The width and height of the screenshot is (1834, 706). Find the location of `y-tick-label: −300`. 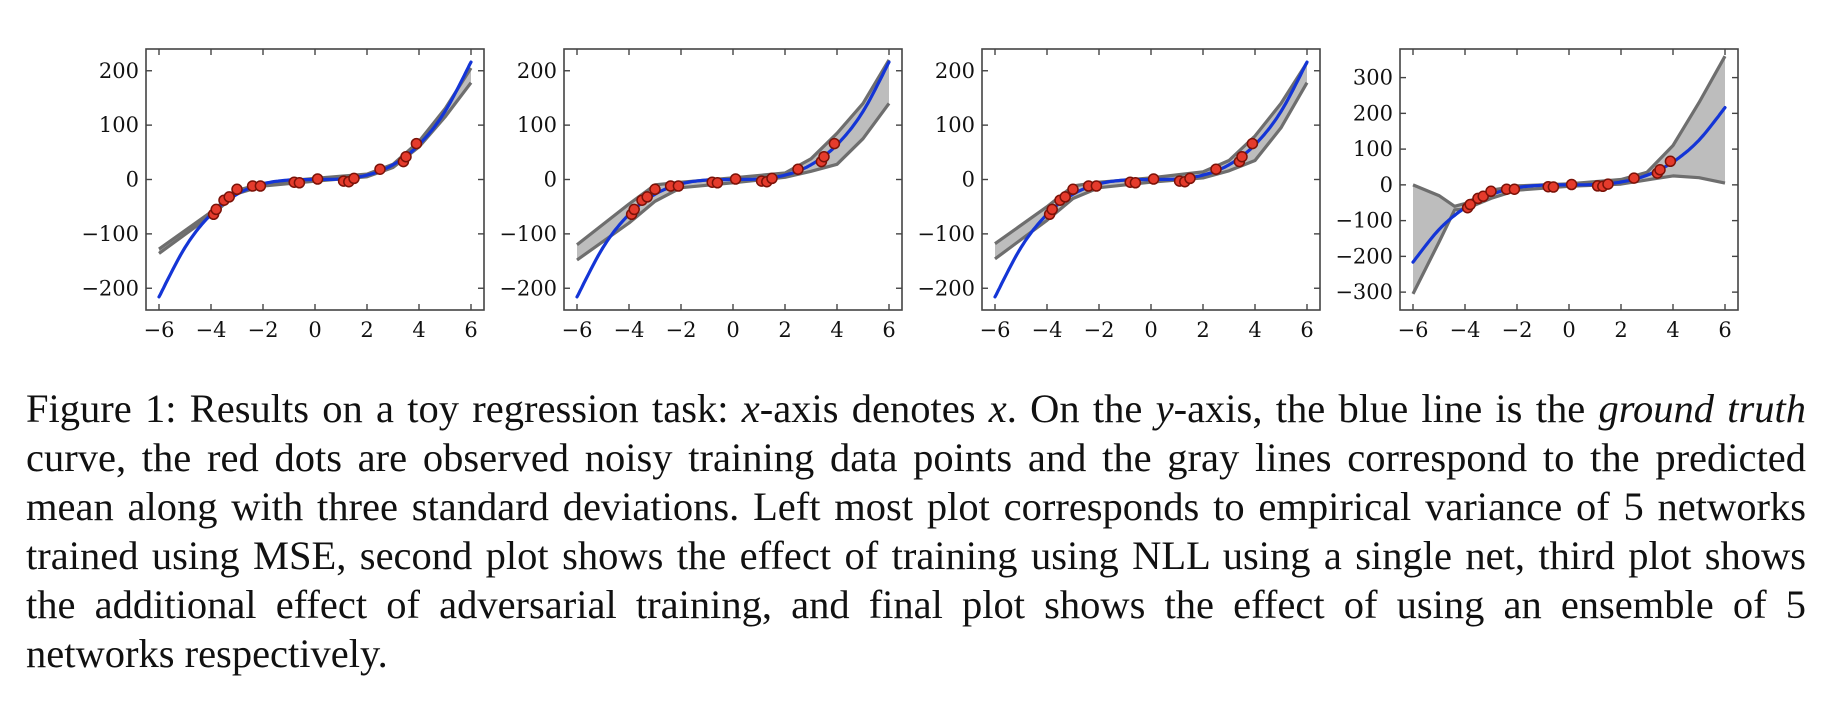

y-tick-label: −300 is located at coordinates (1364, 292).